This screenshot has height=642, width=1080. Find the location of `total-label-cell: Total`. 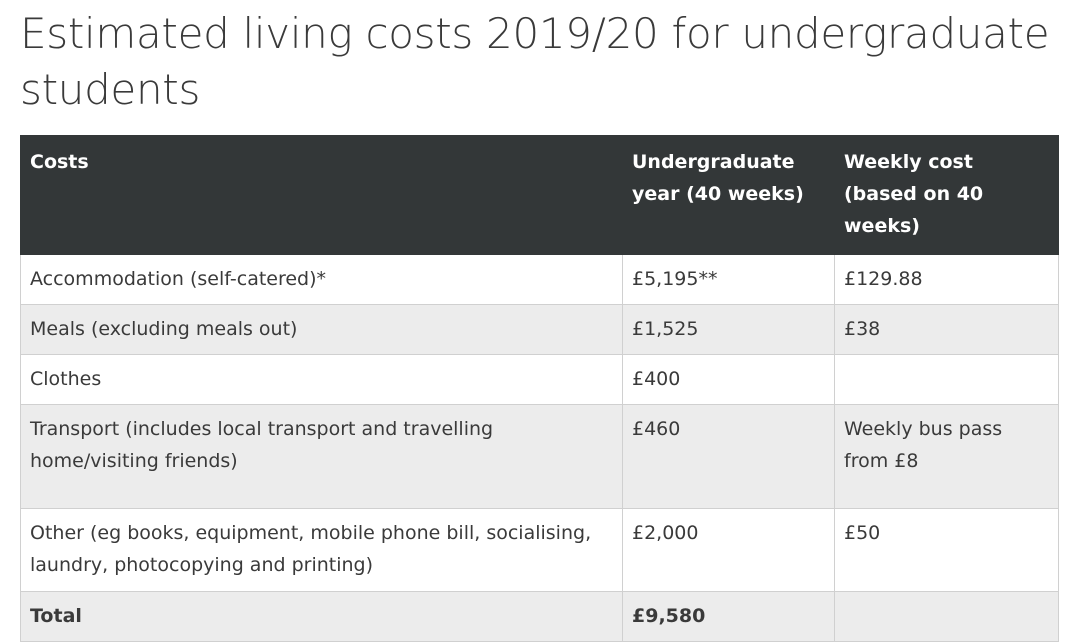

total-label-cell: Total is located at coordinates (321, 616).